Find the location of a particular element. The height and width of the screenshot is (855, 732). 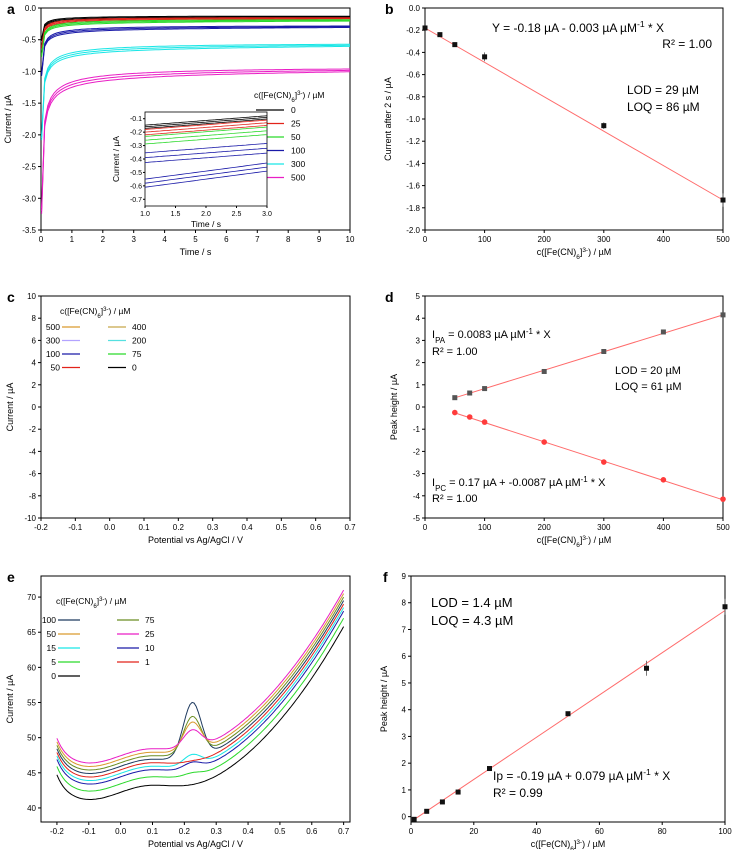

x-tick-label: 10 is located at coordinates (350, 239).